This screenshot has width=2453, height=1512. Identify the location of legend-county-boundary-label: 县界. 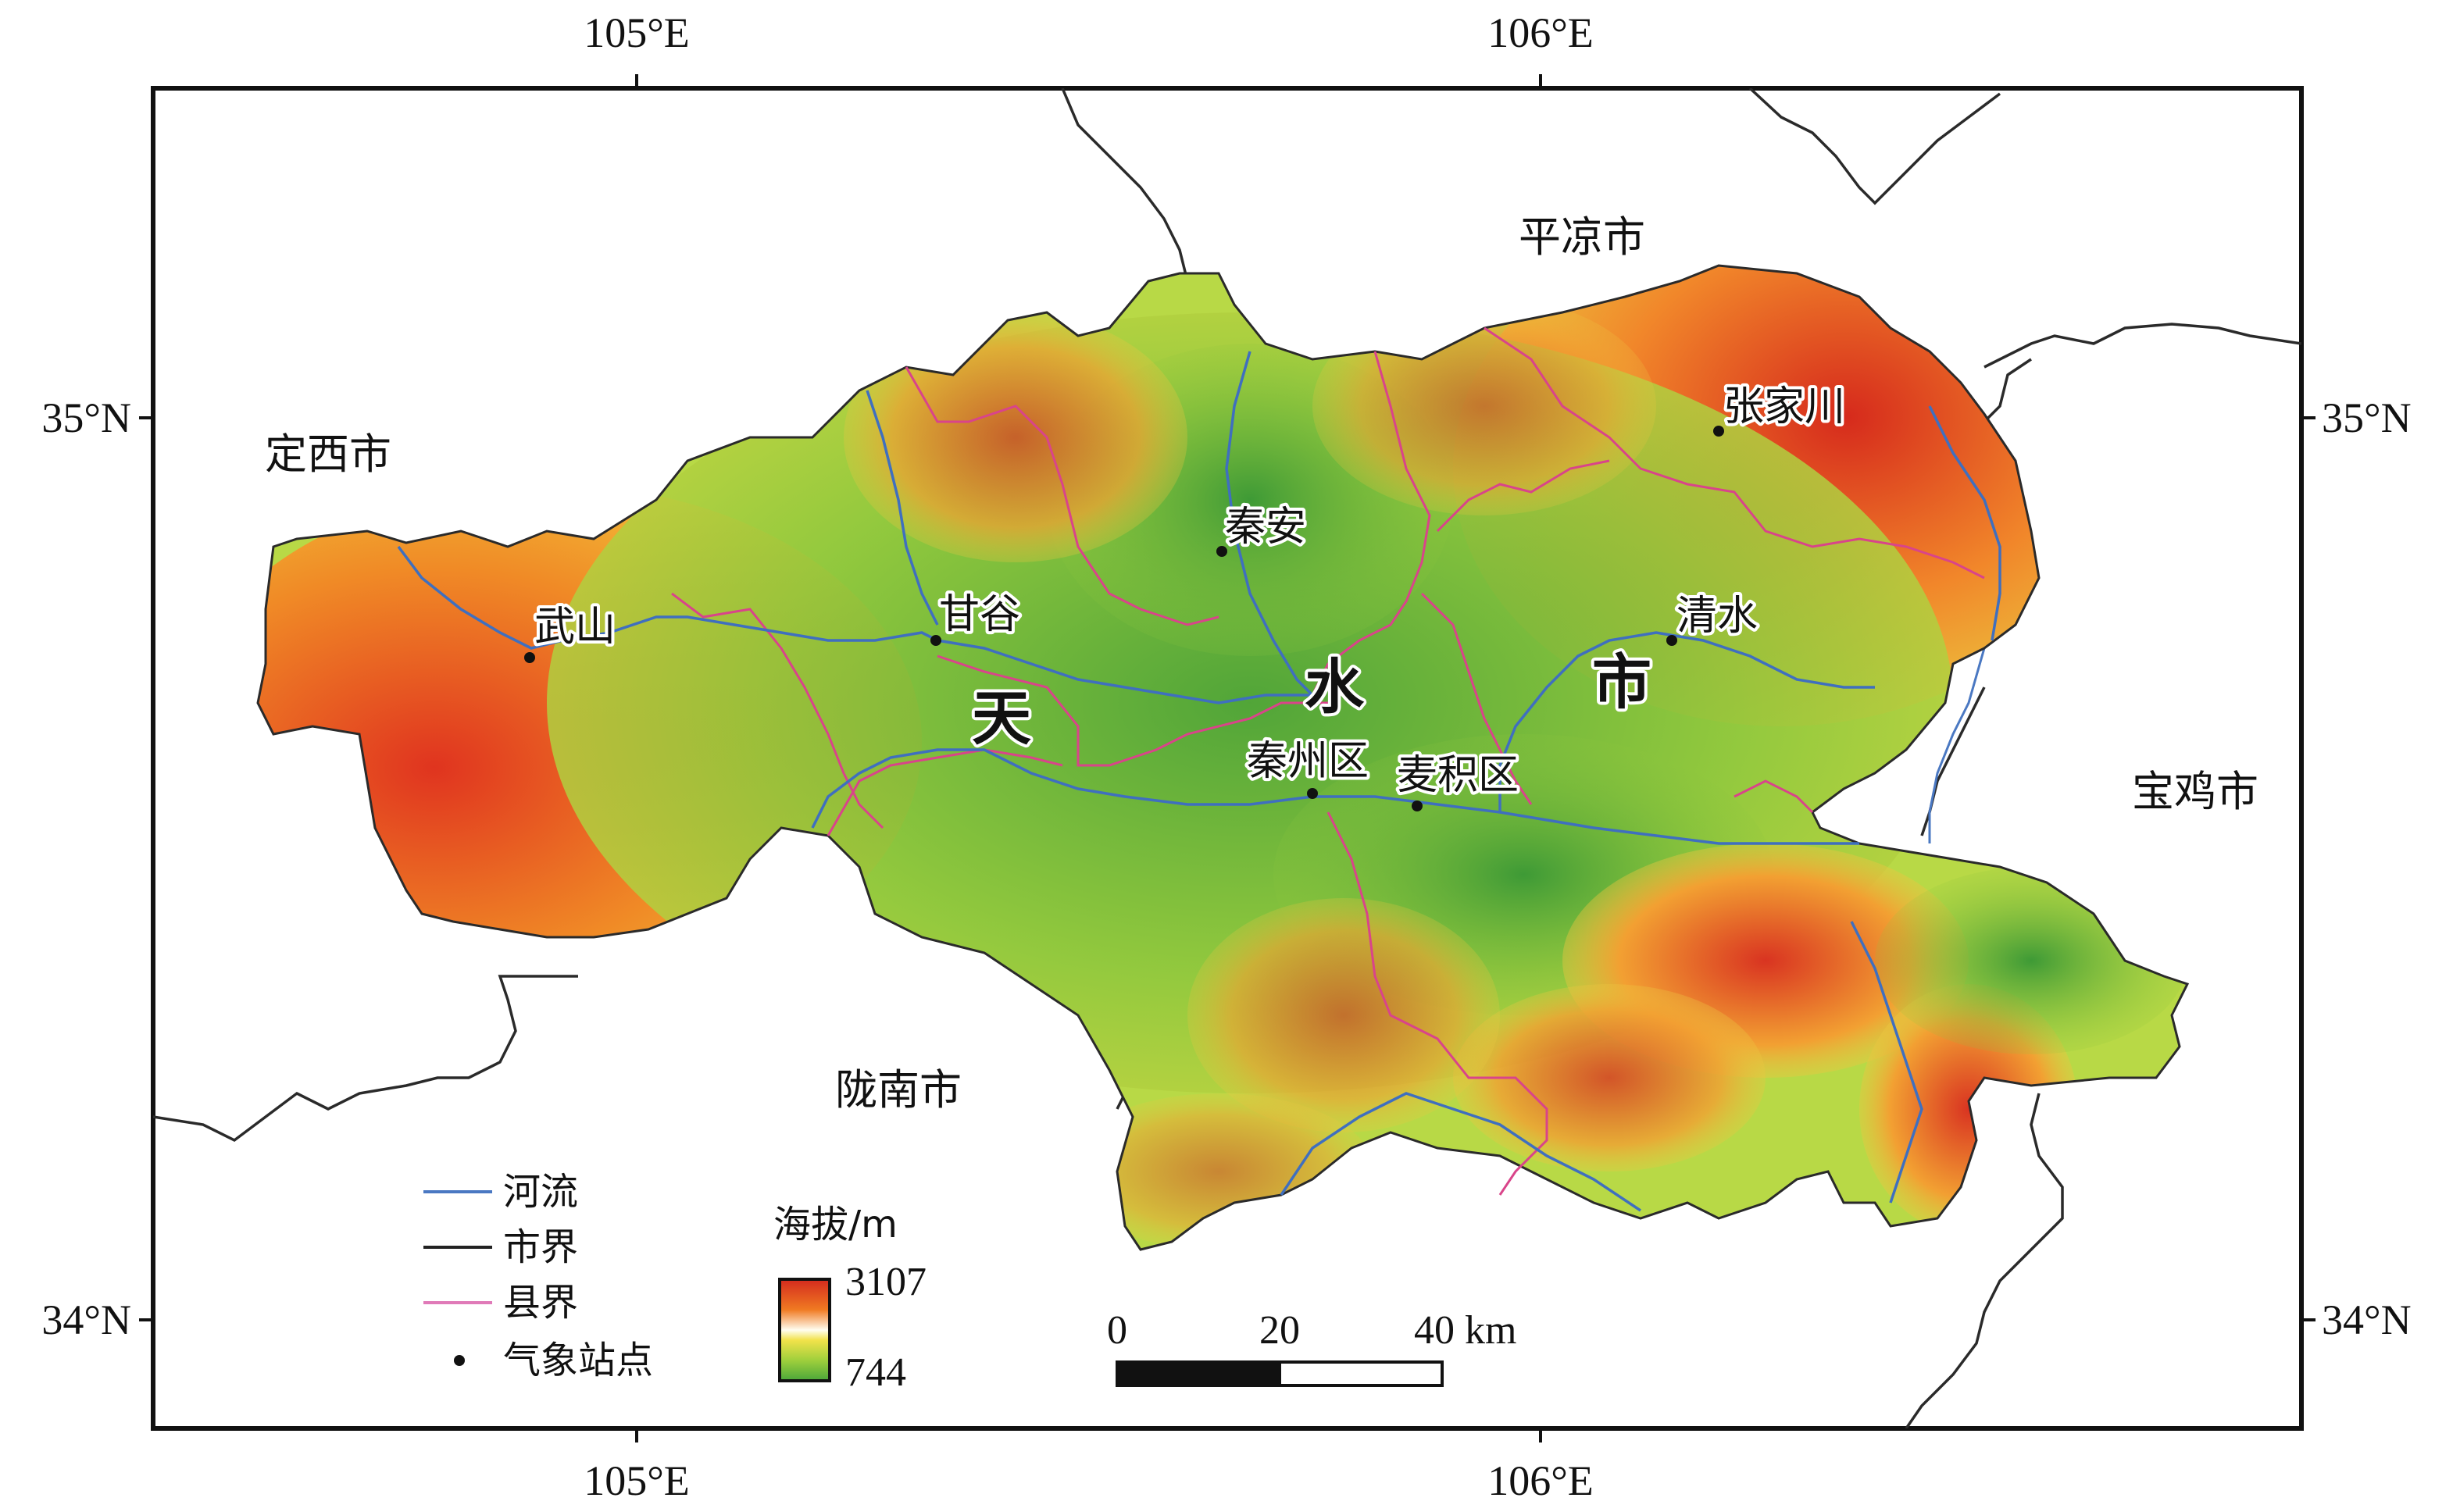
(540, 1303).